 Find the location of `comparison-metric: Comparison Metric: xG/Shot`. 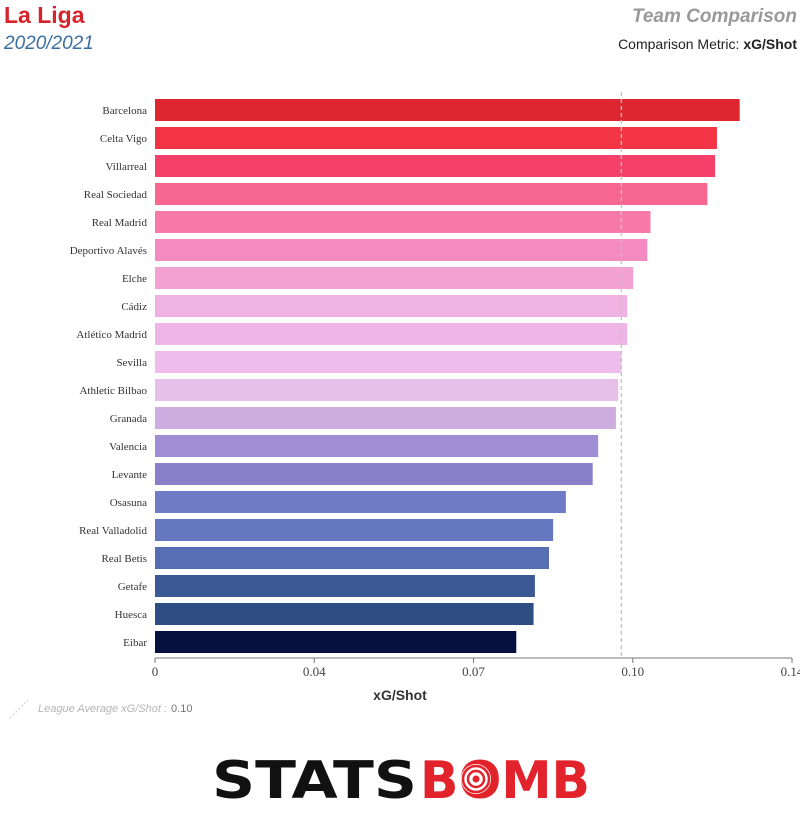

comparison-metric: Comparison Metric: xG/Shot is located at coordinates (707, 44).